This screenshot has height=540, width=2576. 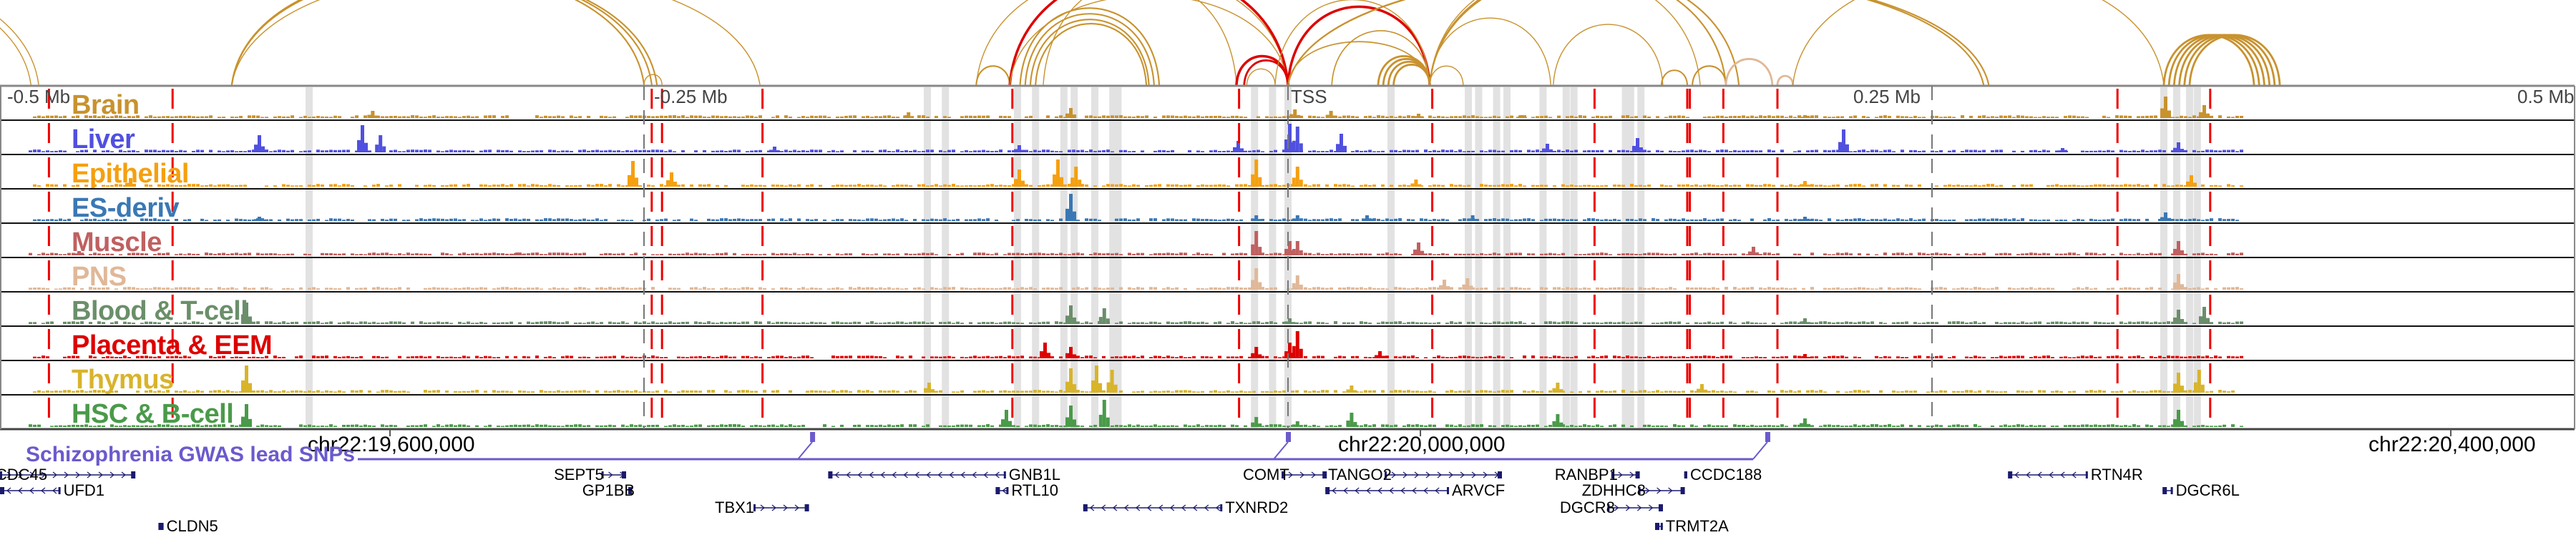 I want to click on coordinate-label: chr22:19,600,000, so click(x=391, y=444).